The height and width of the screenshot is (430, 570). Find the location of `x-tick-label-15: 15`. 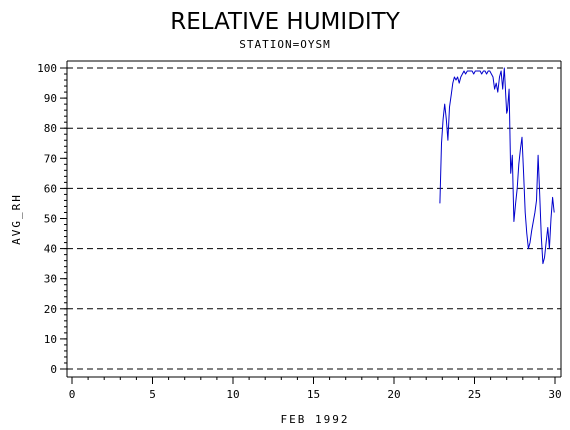

x-tick-label-15: 15 is located at coordinates (313, 394).